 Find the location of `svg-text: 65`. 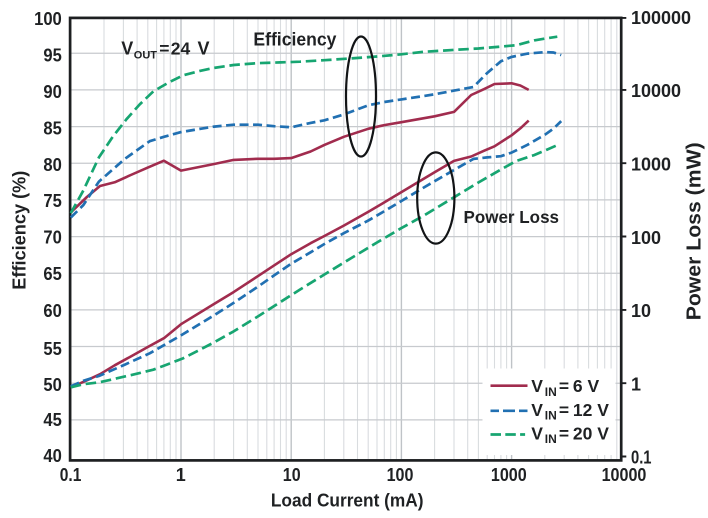

svg-text: 65 is located at coordinates (52, 274).